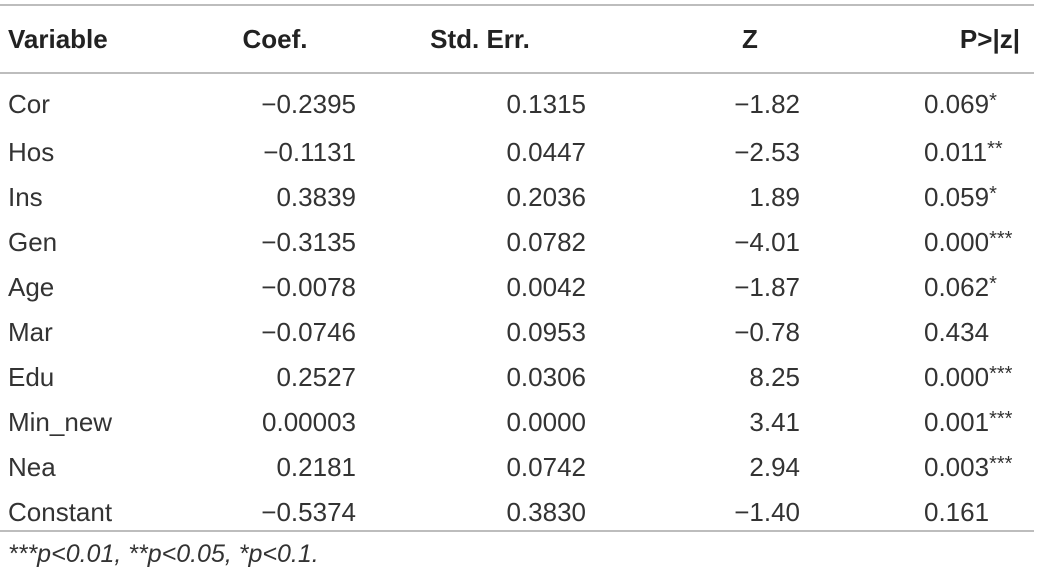 This screenshot has width=1040, height=582. I want to click on cell-coef: −0.2395, so click(308, 103).